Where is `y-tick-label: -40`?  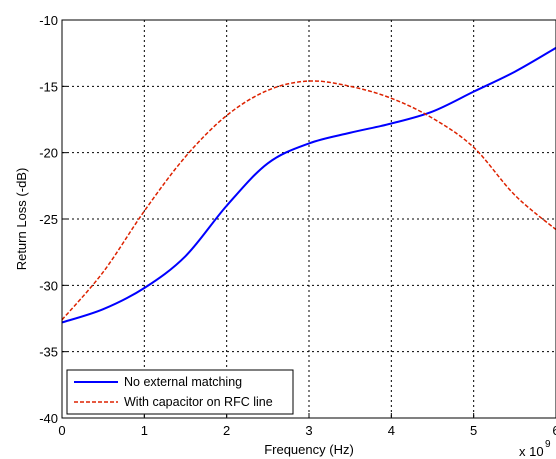
y-tick-label: -40 is located at coordinates (48, 418).